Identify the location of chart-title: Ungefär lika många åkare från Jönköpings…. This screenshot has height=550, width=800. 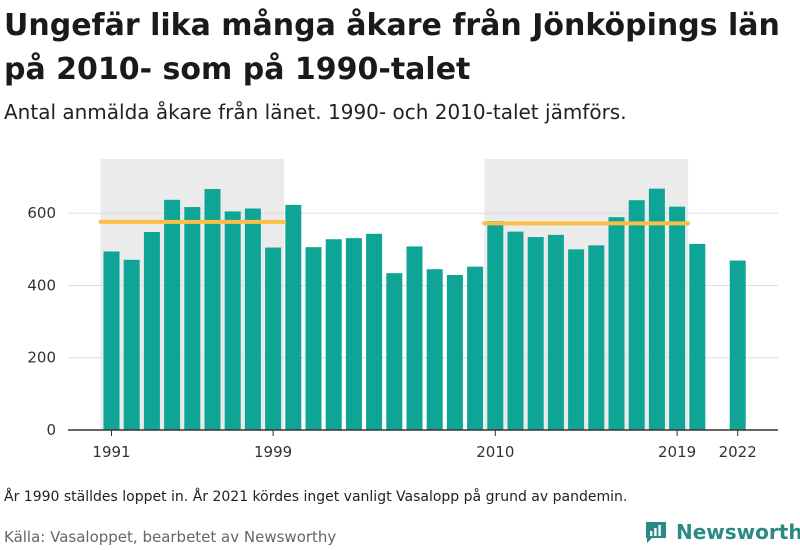
(392, 47).